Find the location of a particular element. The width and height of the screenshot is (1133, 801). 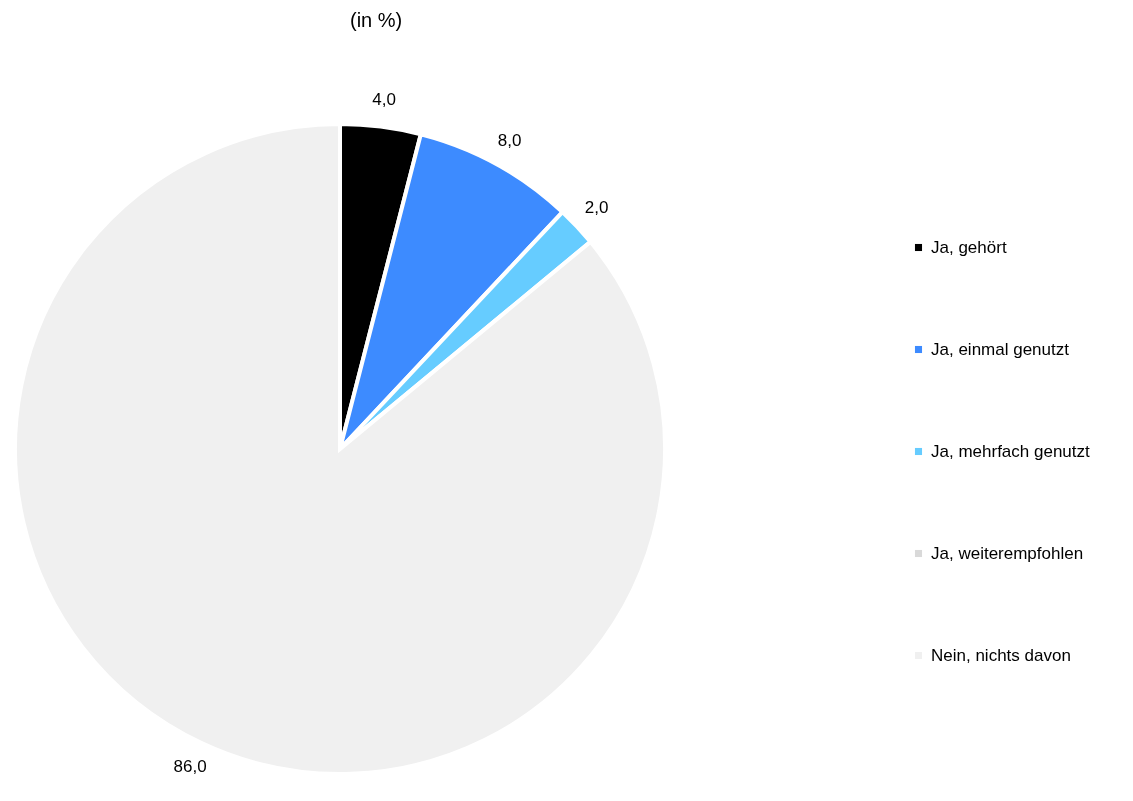

legend-label: Ja, weiterempfohlen is located at coordinates (1007, 553).